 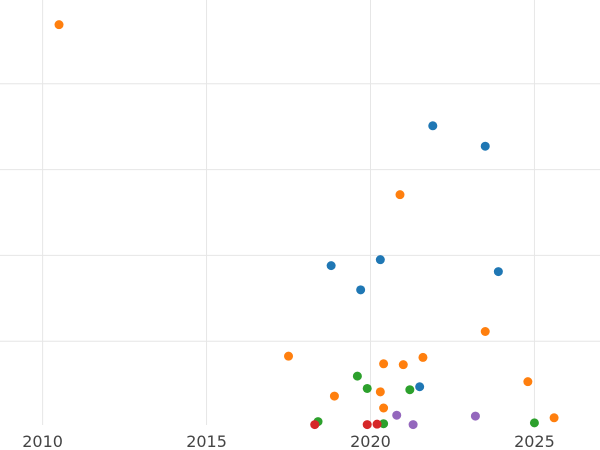 I want to click on x-tick-label: 2010, so click(x=42, y=441).